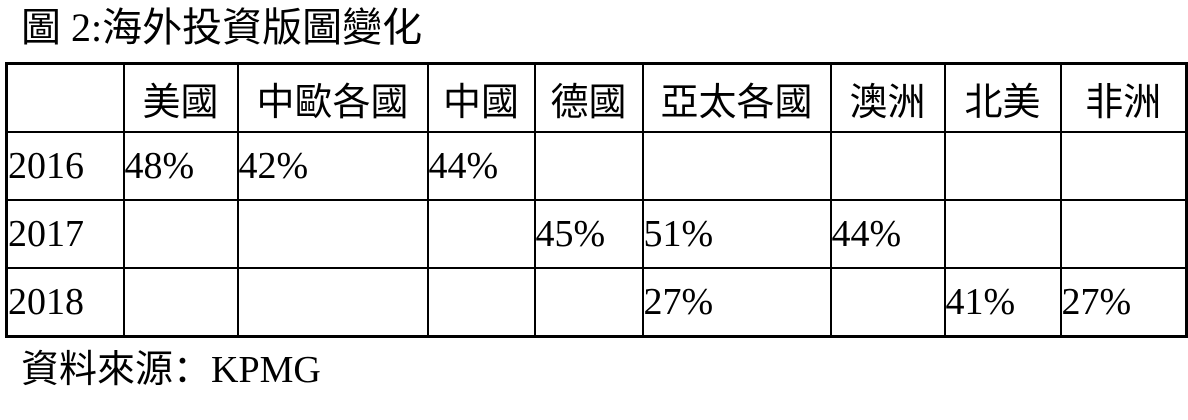  What do you see at coordinates (1123, 97) in the screenshot?
I see `column-header-africa: 非洲` at bounding box center [1123, 97].